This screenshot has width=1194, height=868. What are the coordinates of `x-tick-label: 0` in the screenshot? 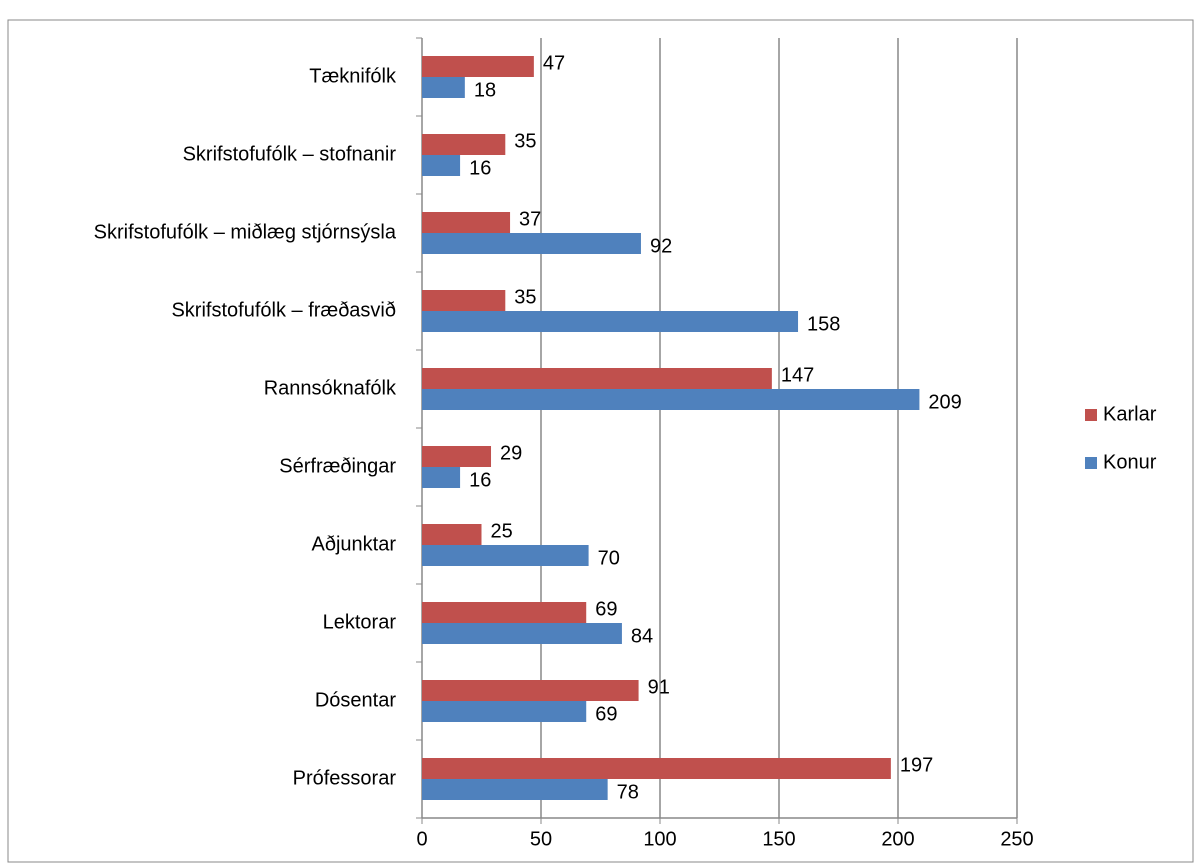 It's located at (421, 839).